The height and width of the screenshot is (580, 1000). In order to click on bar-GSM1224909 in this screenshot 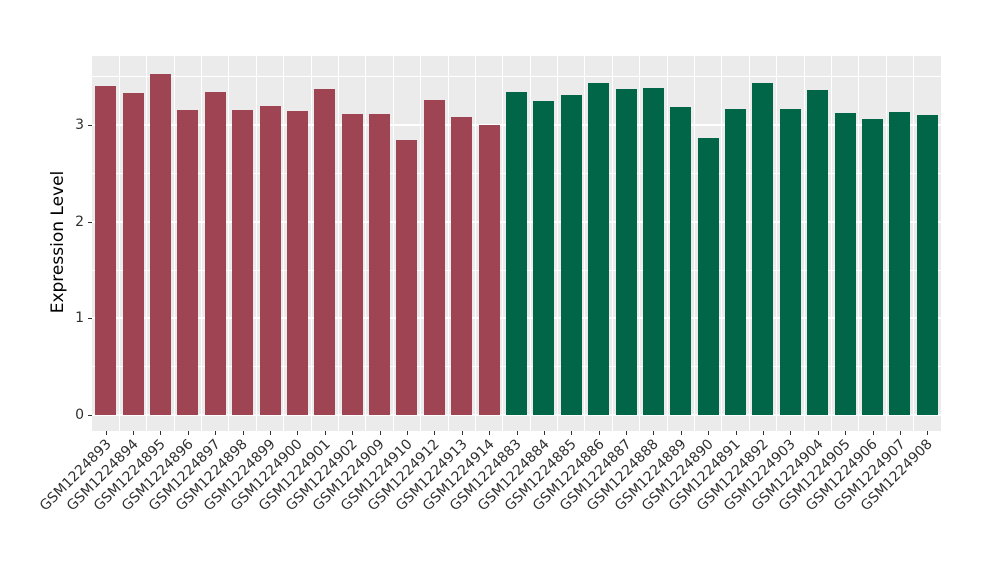, I will do `click(380, 264)`.